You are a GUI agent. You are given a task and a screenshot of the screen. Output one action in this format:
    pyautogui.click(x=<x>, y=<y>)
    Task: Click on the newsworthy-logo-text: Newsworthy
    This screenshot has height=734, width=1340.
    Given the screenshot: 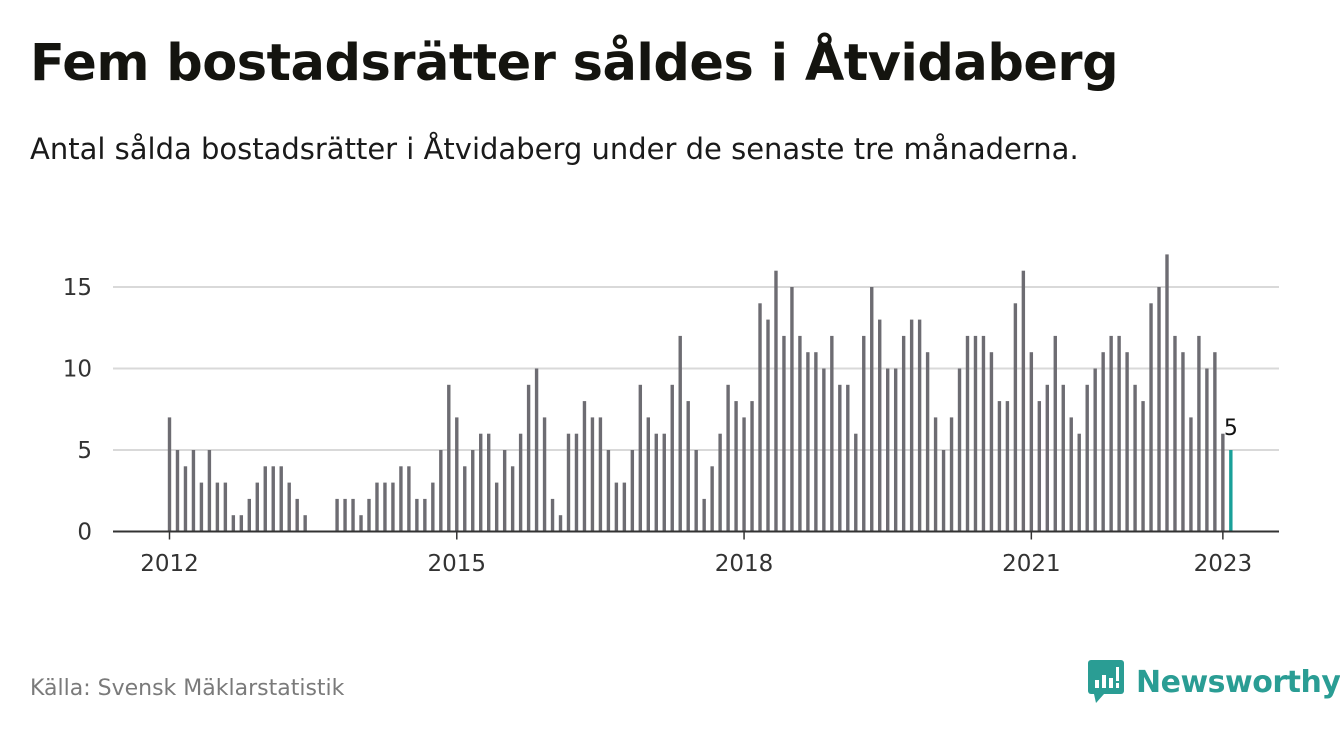 What is the action you would take?
    pyautogui.click(x=1238, y=682)
    